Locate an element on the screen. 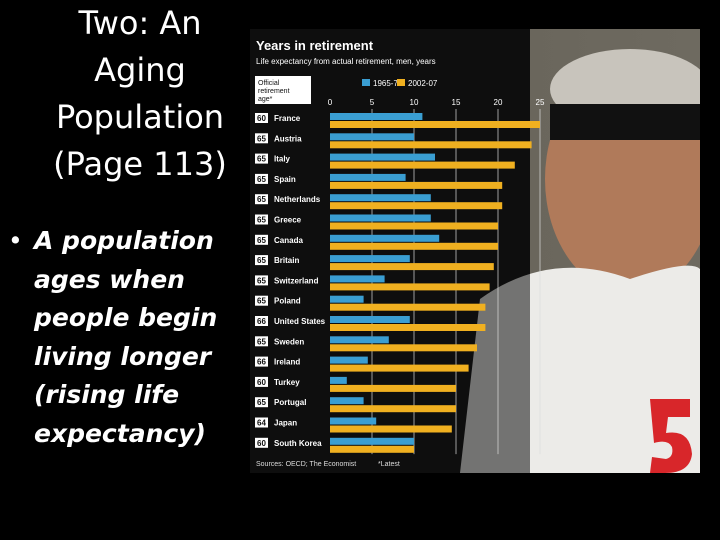 Image resolution: width=720 pixels, height=540 pixels. country-label: Italy is located at coordinates (282, 159).